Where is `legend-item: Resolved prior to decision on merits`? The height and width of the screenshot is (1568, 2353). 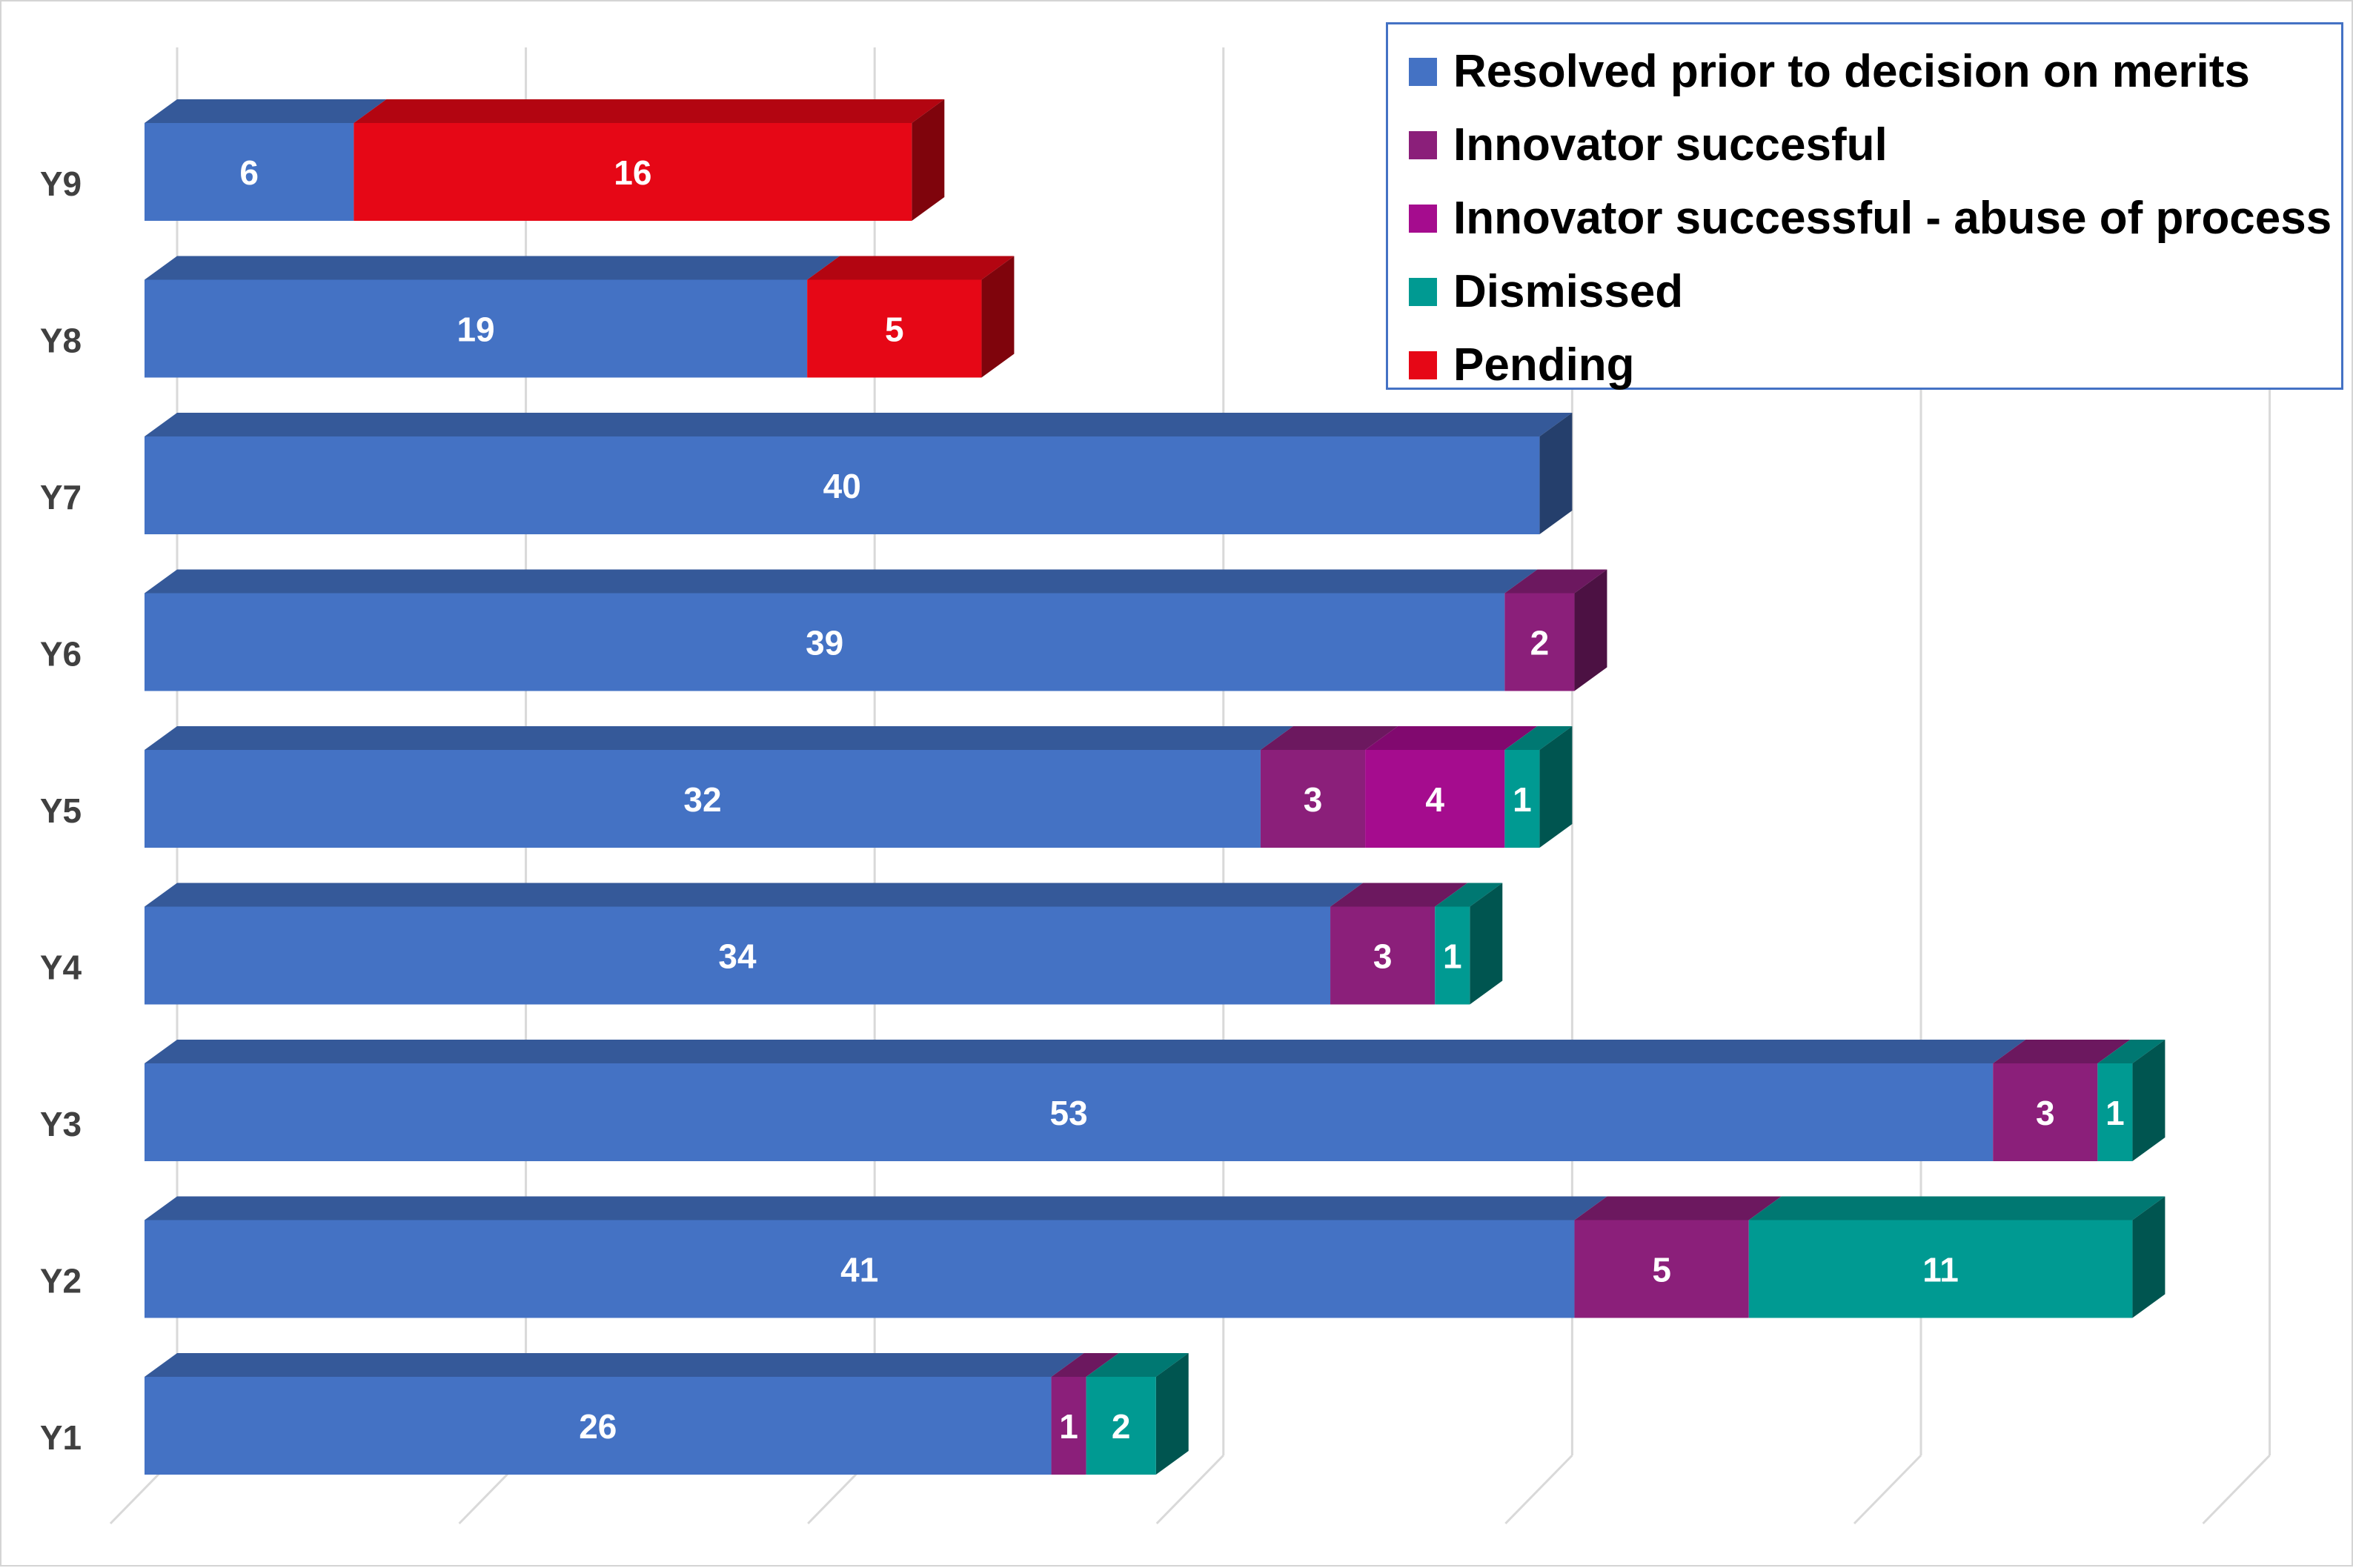
legend-item: Resolved prior to decision on merits is located at coordinates (1875, 71).